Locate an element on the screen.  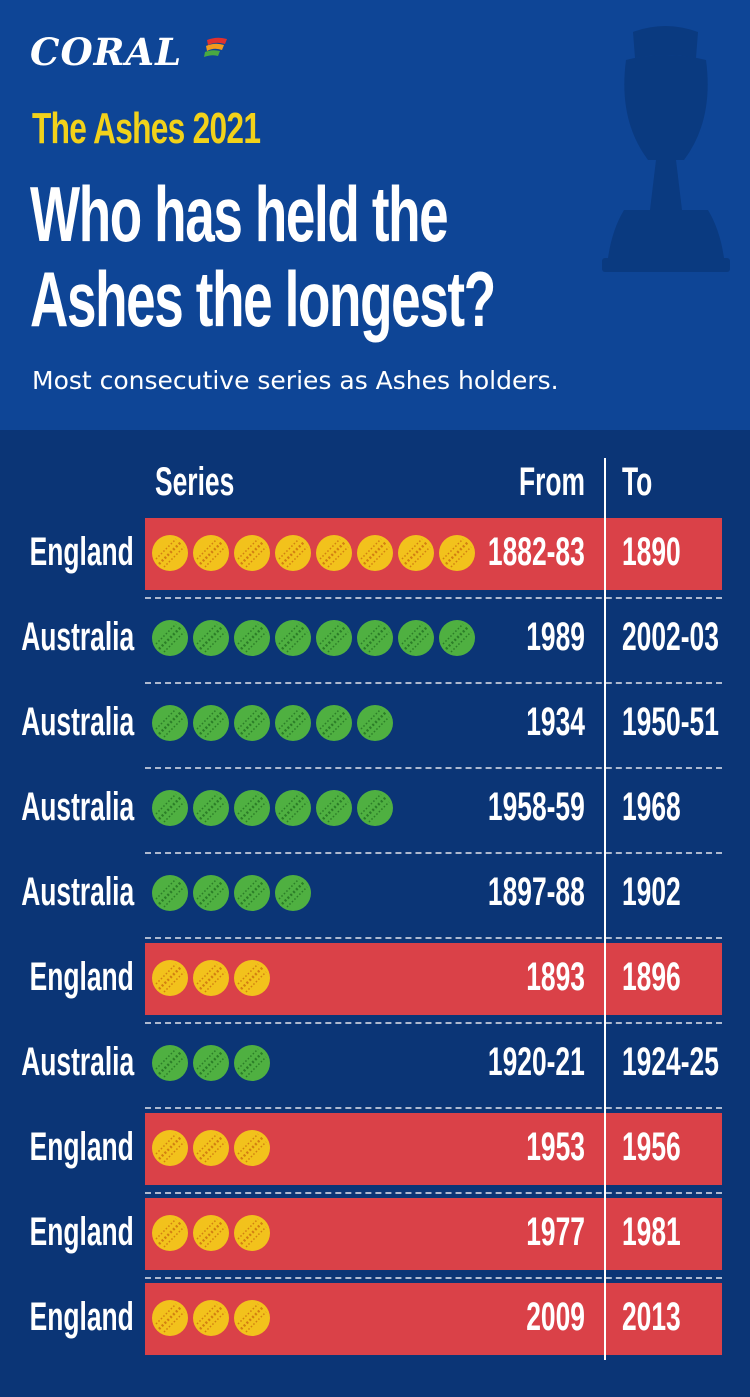
column-header-from: From is located at coordinates (552, 482).